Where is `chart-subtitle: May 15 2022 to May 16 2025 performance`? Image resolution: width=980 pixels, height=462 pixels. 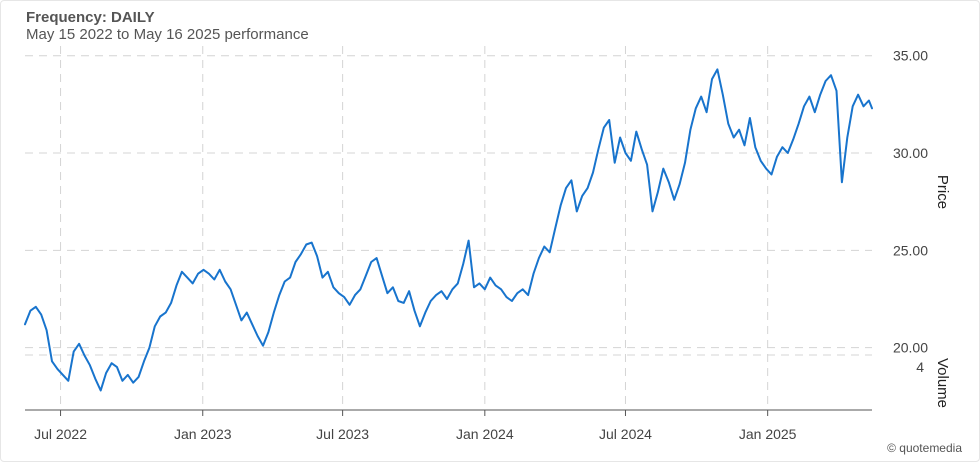
chart-subtitle: May 15 2022 to May 16 2025 performance is located at coordinates (167, 34).